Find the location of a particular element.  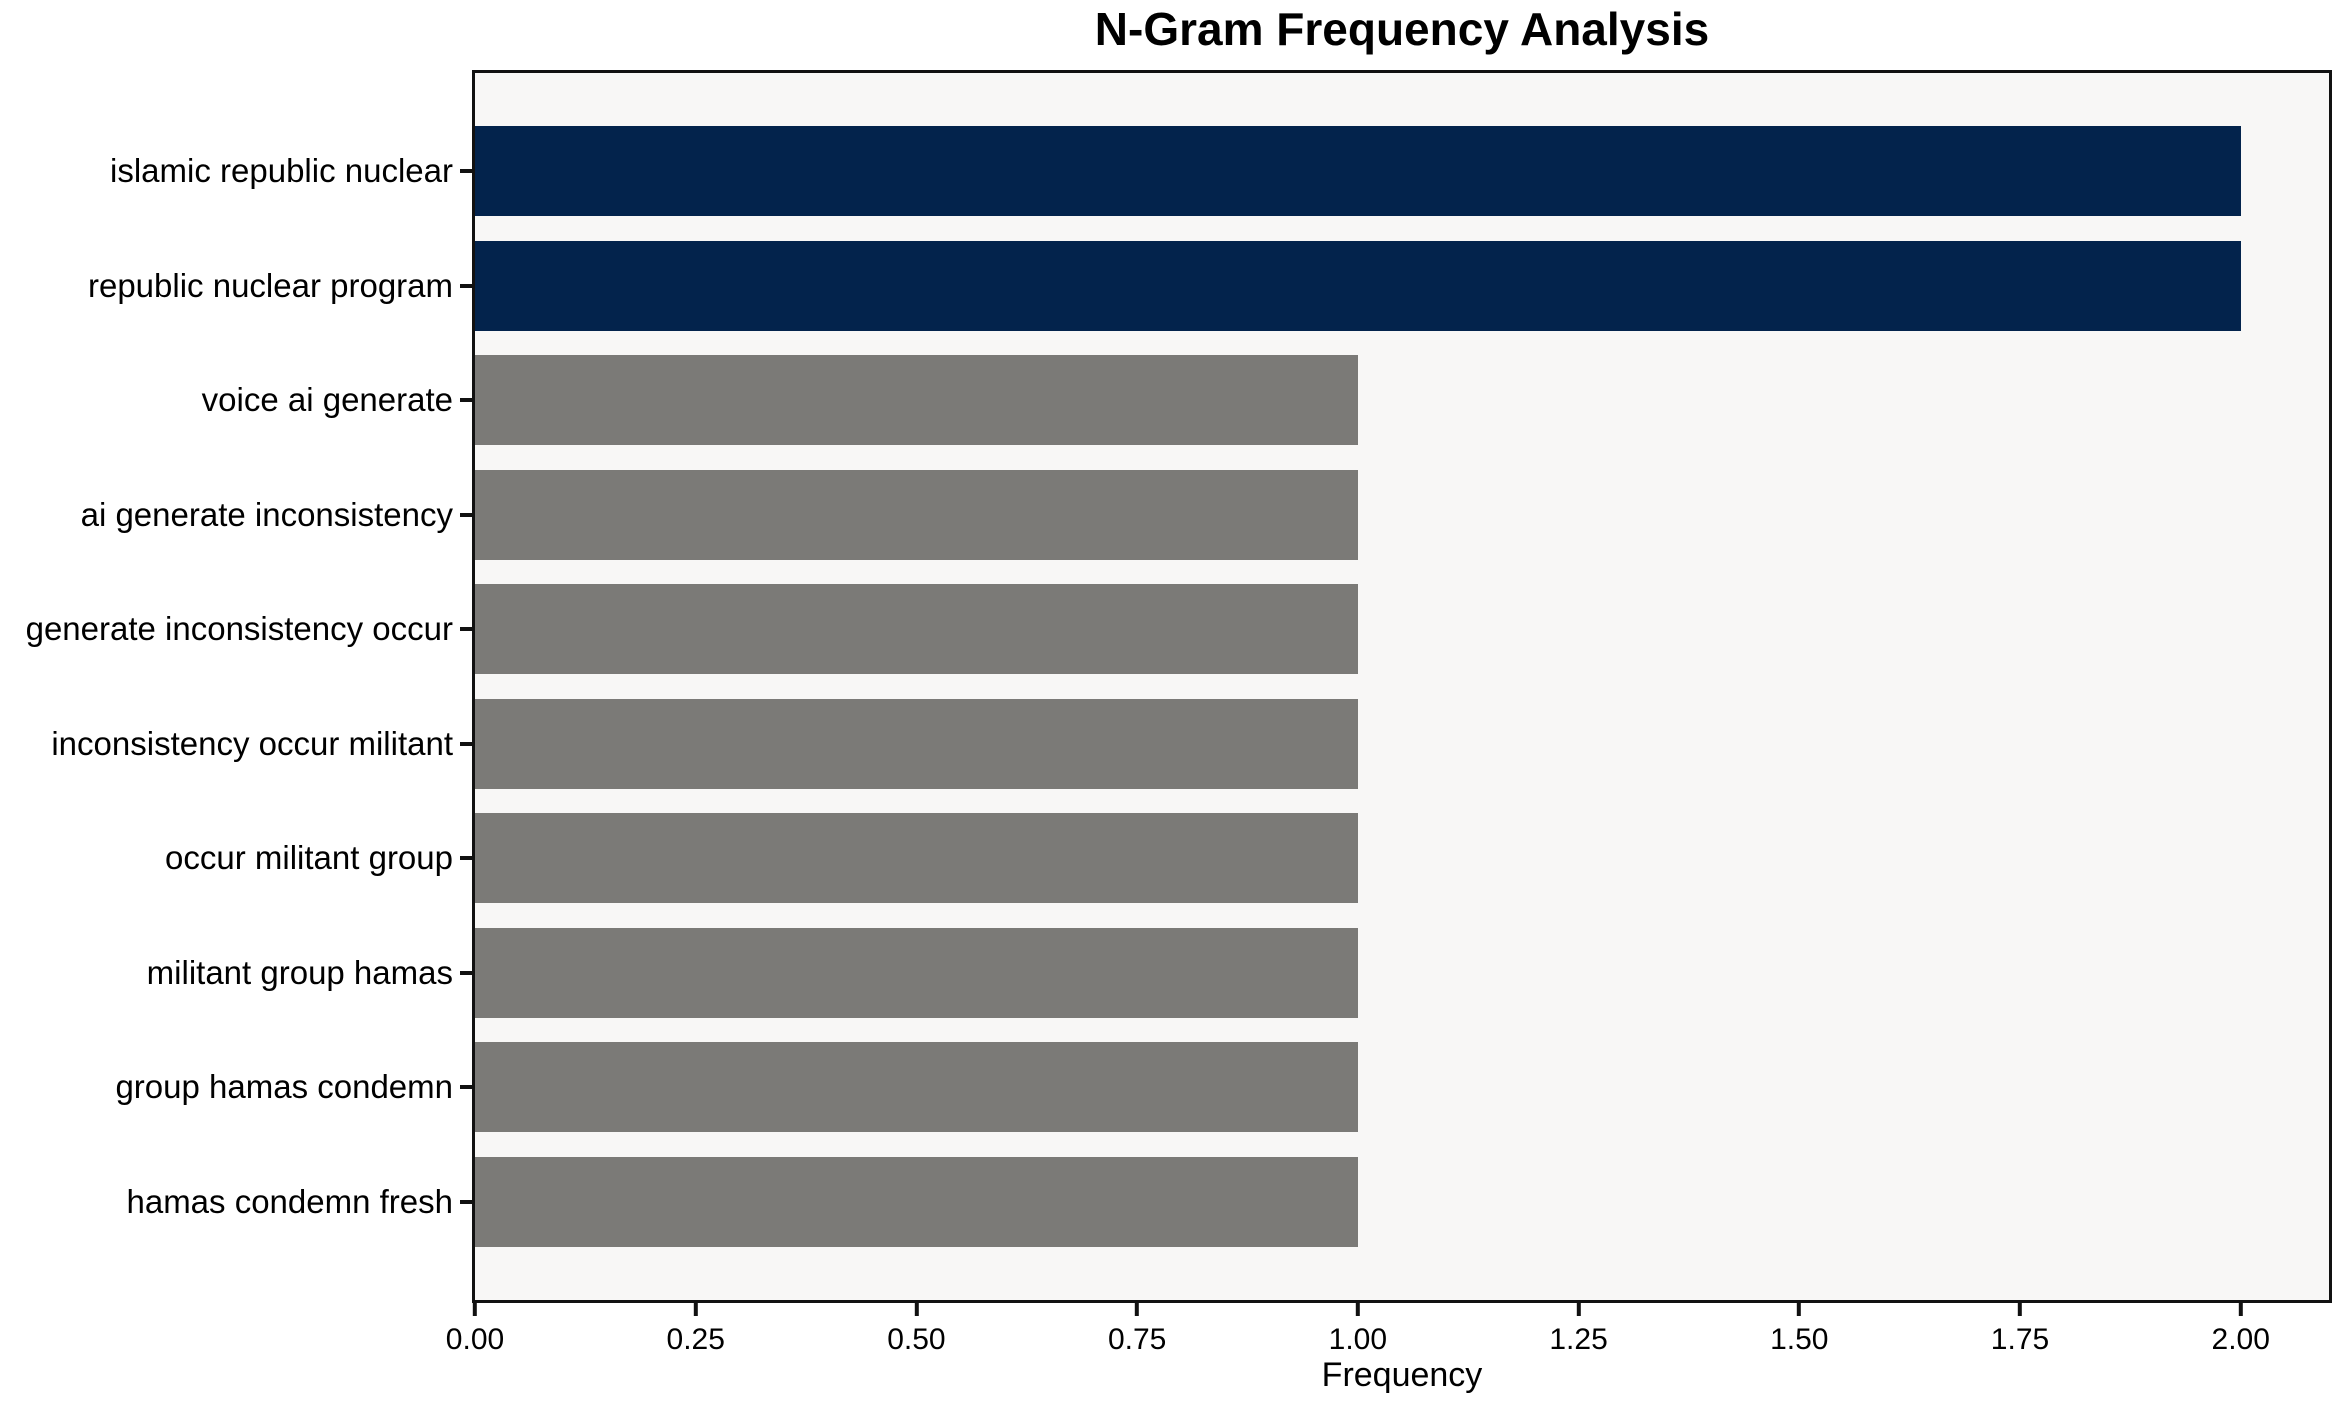

bar-row: voice ai generate is located at coordinates (1265, 400).